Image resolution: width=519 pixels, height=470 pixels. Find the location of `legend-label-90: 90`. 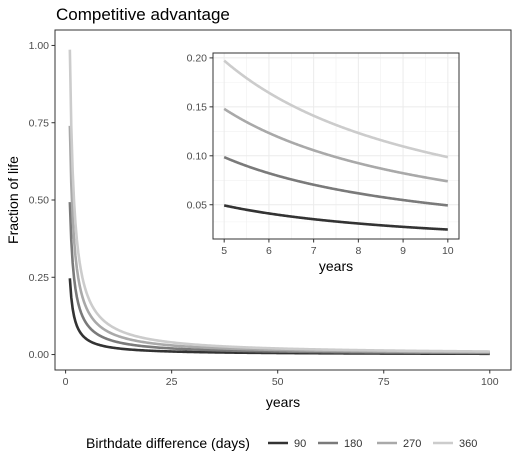

legend-label-90: 90 is located at coordinates (300, 444).